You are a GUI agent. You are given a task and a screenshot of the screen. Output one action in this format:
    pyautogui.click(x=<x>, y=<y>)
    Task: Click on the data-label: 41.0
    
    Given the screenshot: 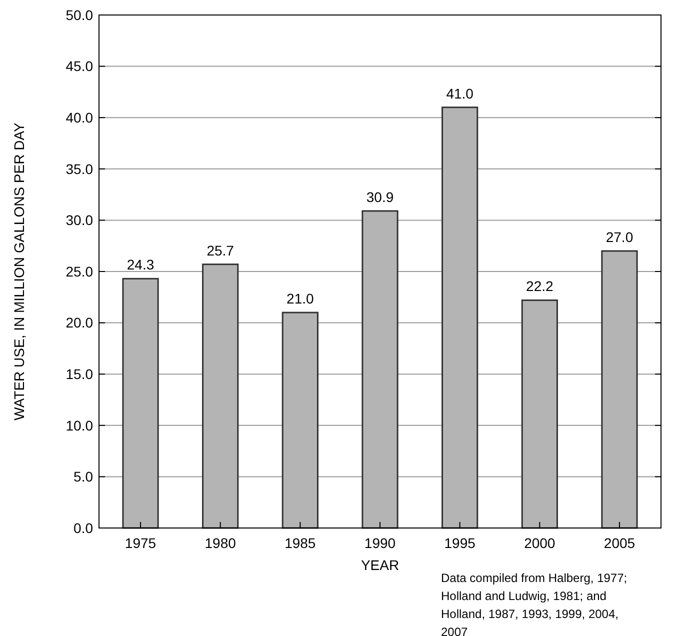 What is the action you would take?
    pyautogui.click(x=460, y=93)
    